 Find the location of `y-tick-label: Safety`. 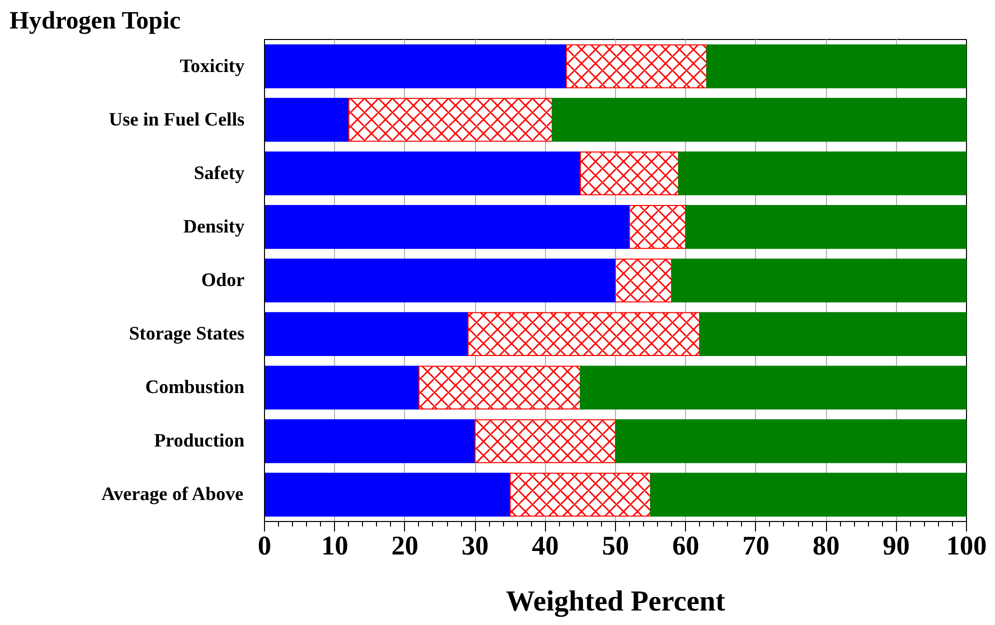

y-tick-label: Safety is located at coordinates (219, 173).